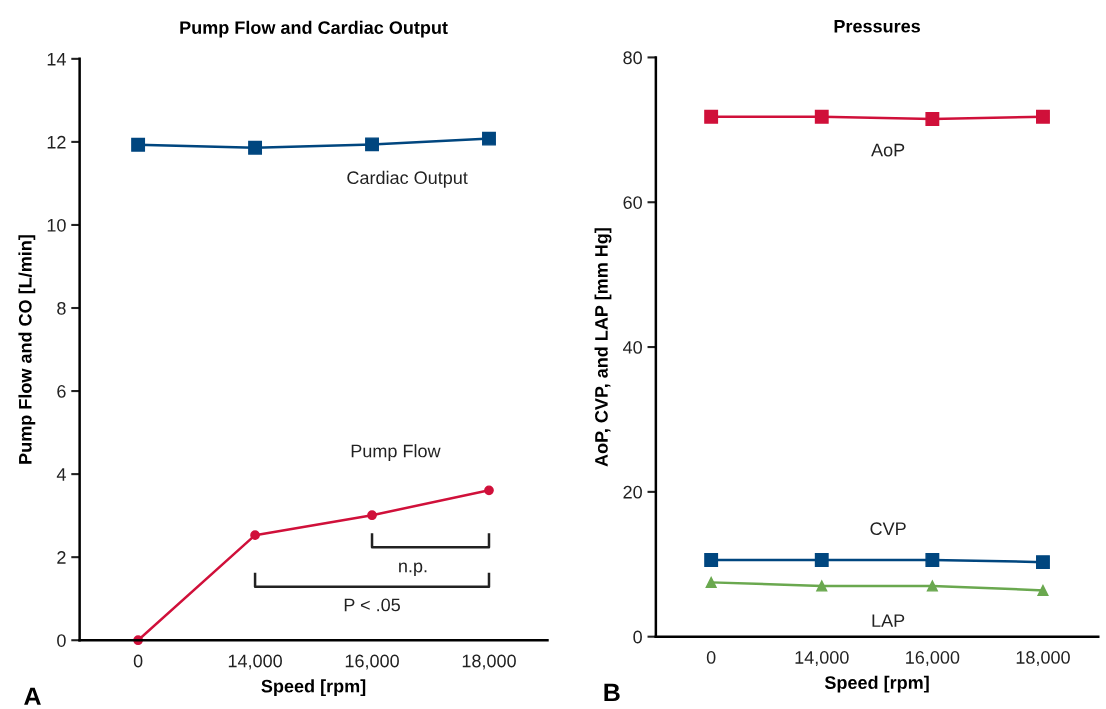  What do you see at coordinates (888, 150) in the screenshot?
I see `series-label: AoP` at bounding box center [888, 150].